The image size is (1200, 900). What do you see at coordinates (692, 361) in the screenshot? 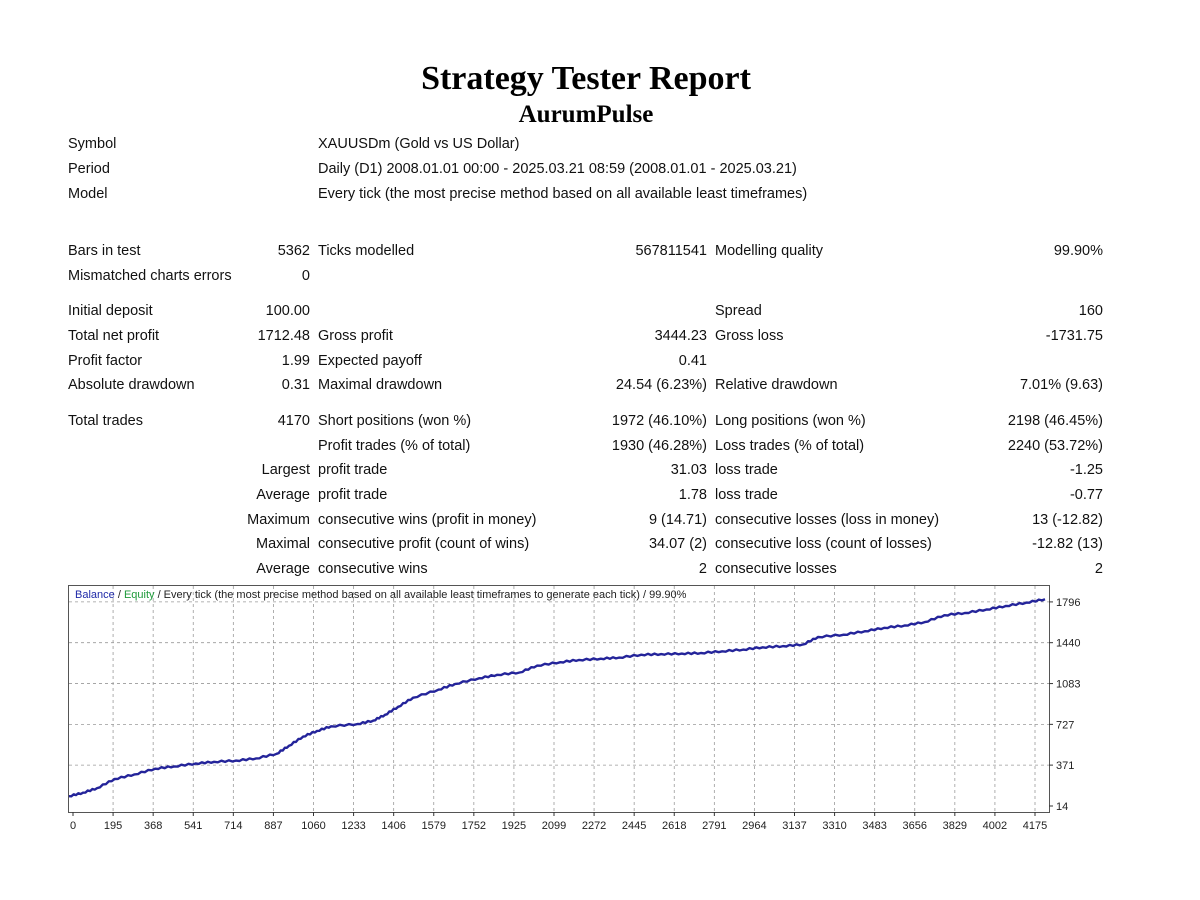
I see `payoff-value: 0.41` at bounding box center [692, 361].